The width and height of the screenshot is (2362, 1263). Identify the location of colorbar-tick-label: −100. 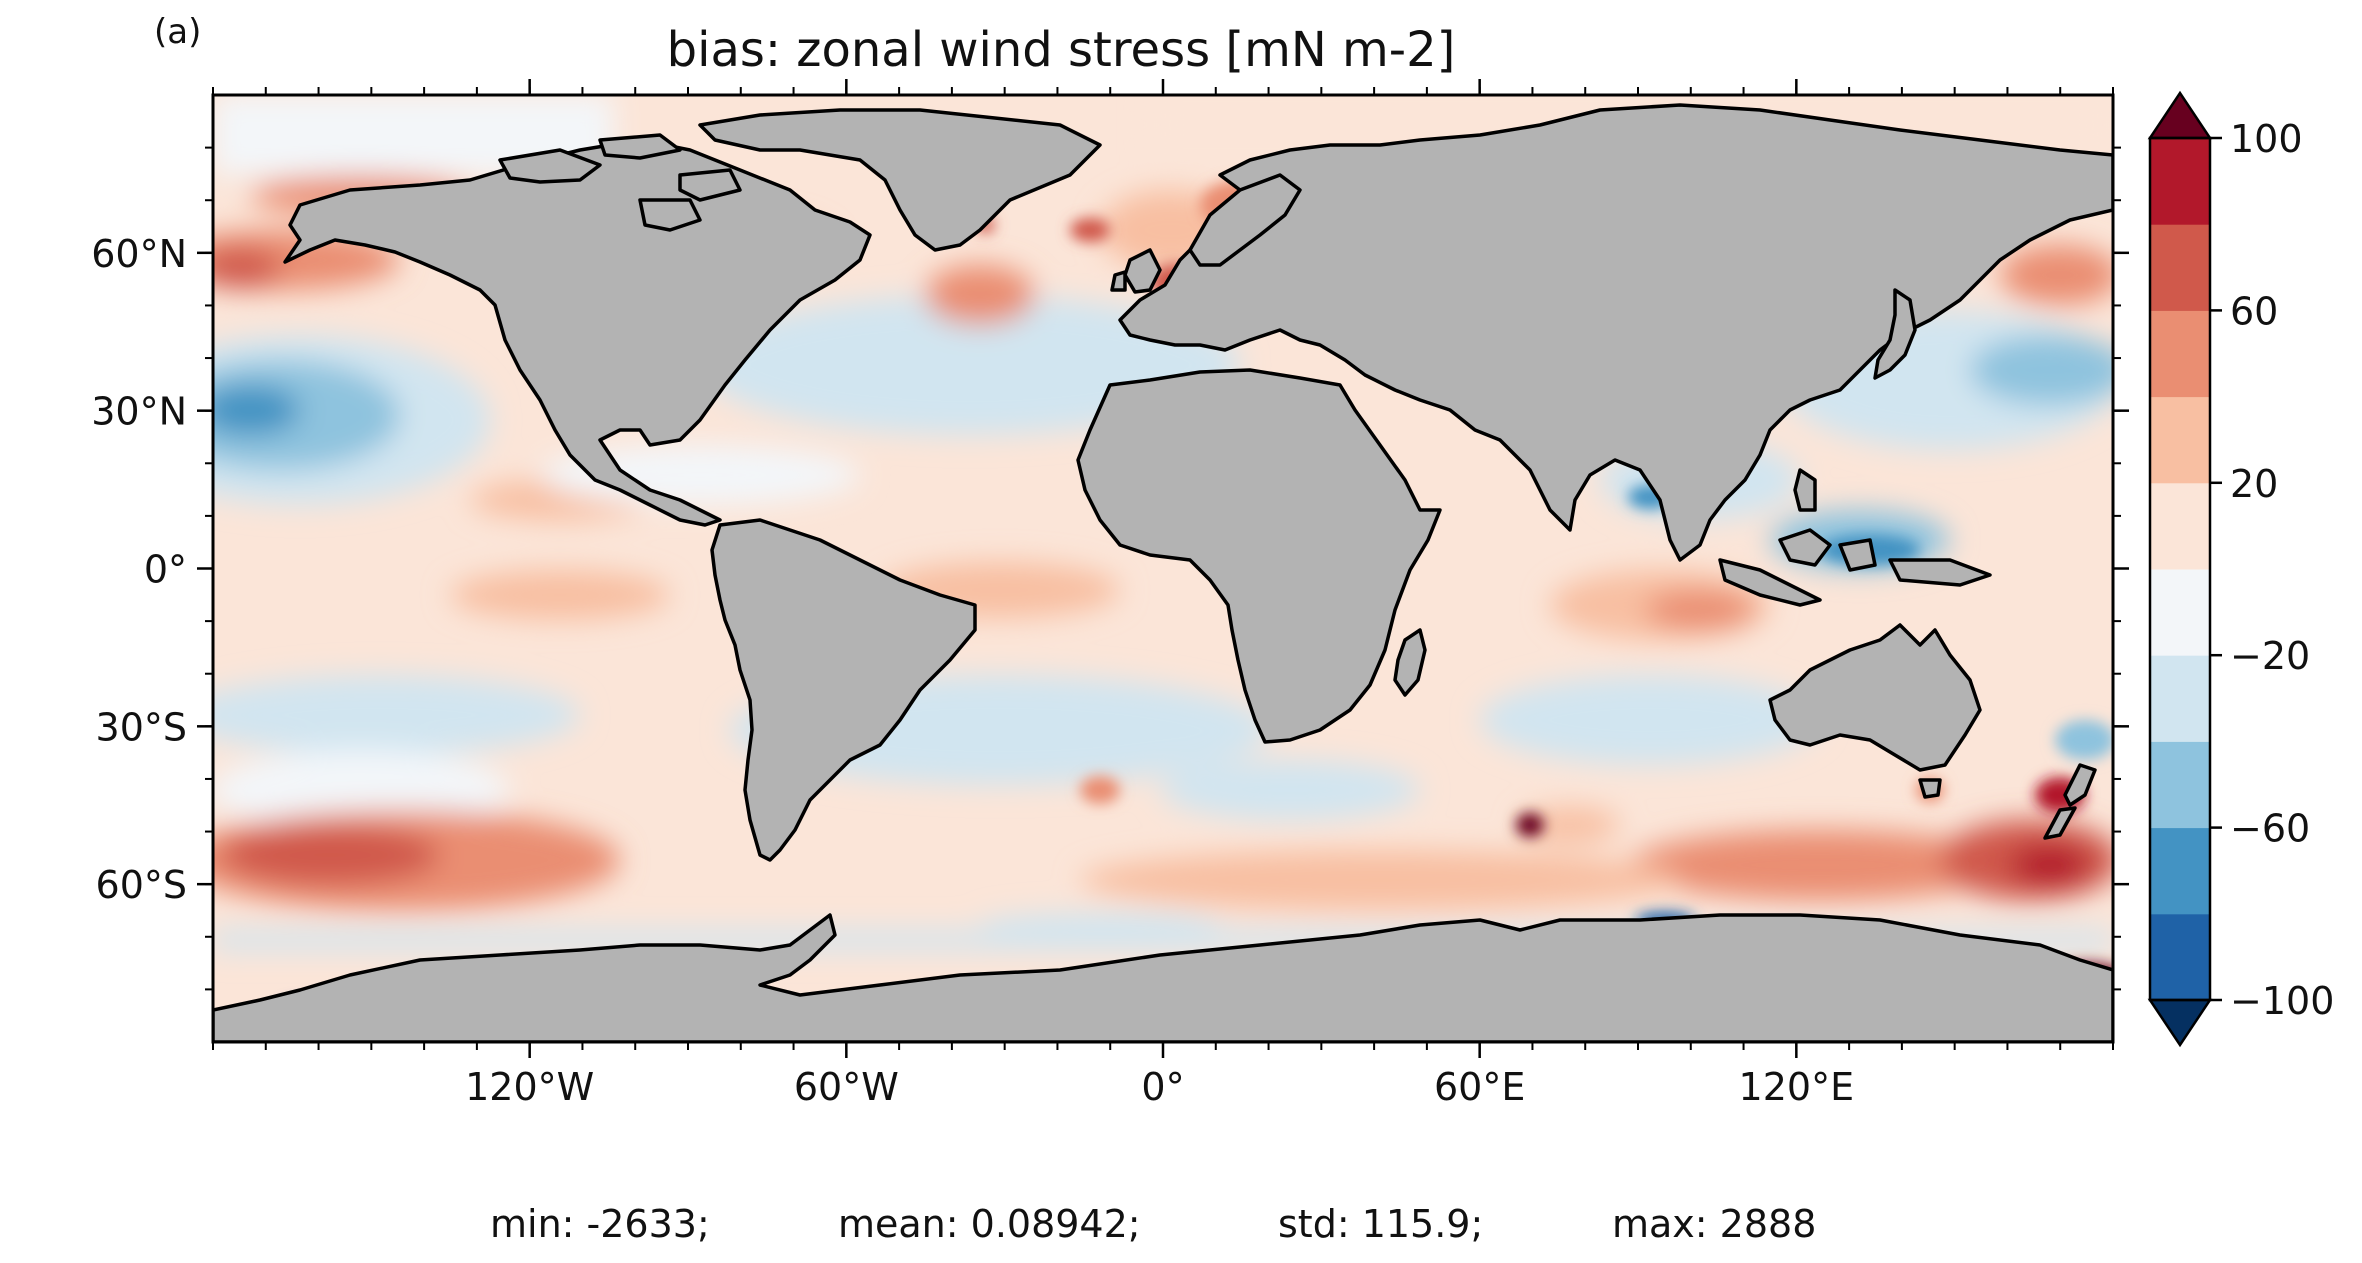
(2282, 1001).